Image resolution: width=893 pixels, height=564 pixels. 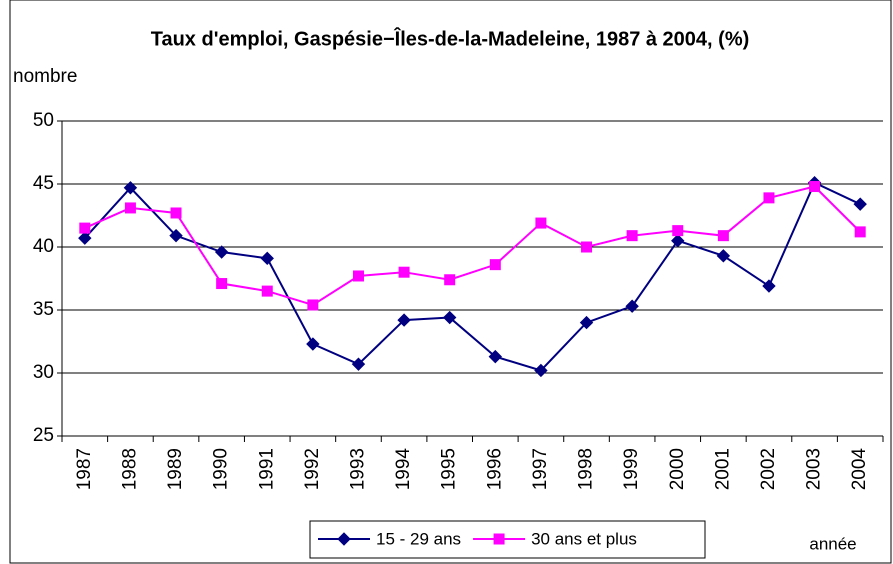 What do you see at coordinates (43, 120) in the screenshot?
I see `y-tick-label: 50` at bounding box center [43, 120].